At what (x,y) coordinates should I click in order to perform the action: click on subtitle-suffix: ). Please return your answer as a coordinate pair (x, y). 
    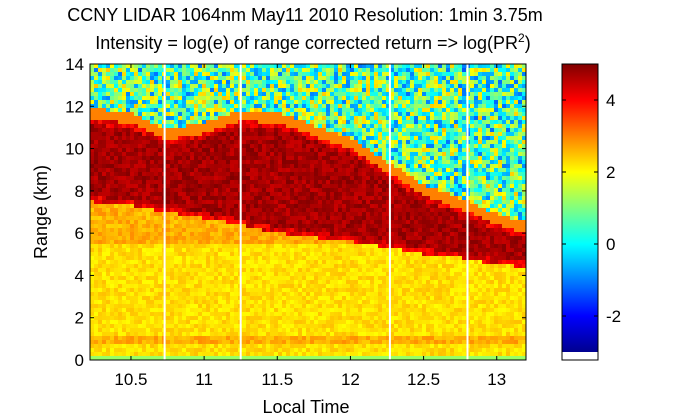
    Looking at the image, I should click on (528, 43).